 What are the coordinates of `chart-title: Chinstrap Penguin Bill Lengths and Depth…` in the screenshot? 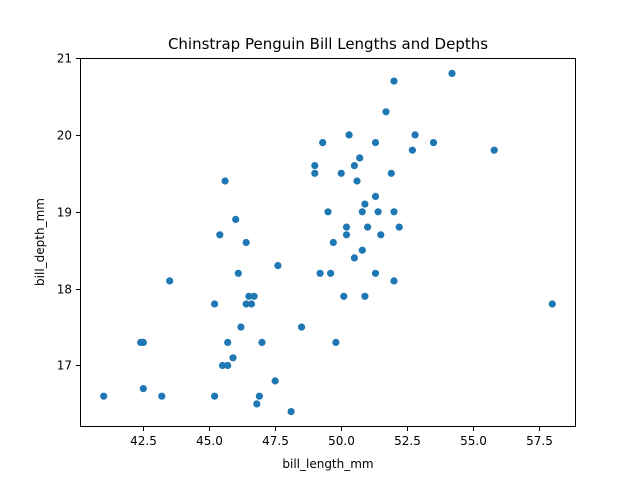 It's located at (328, 44).